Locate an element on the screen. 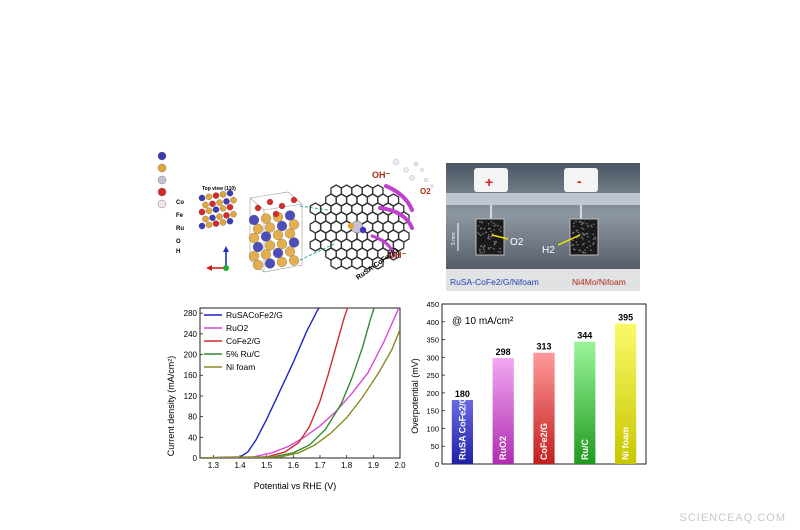 The width and height of the screenshot is (800, 530). bar-value-label-0: 180 is located at coordinates (462, 394).